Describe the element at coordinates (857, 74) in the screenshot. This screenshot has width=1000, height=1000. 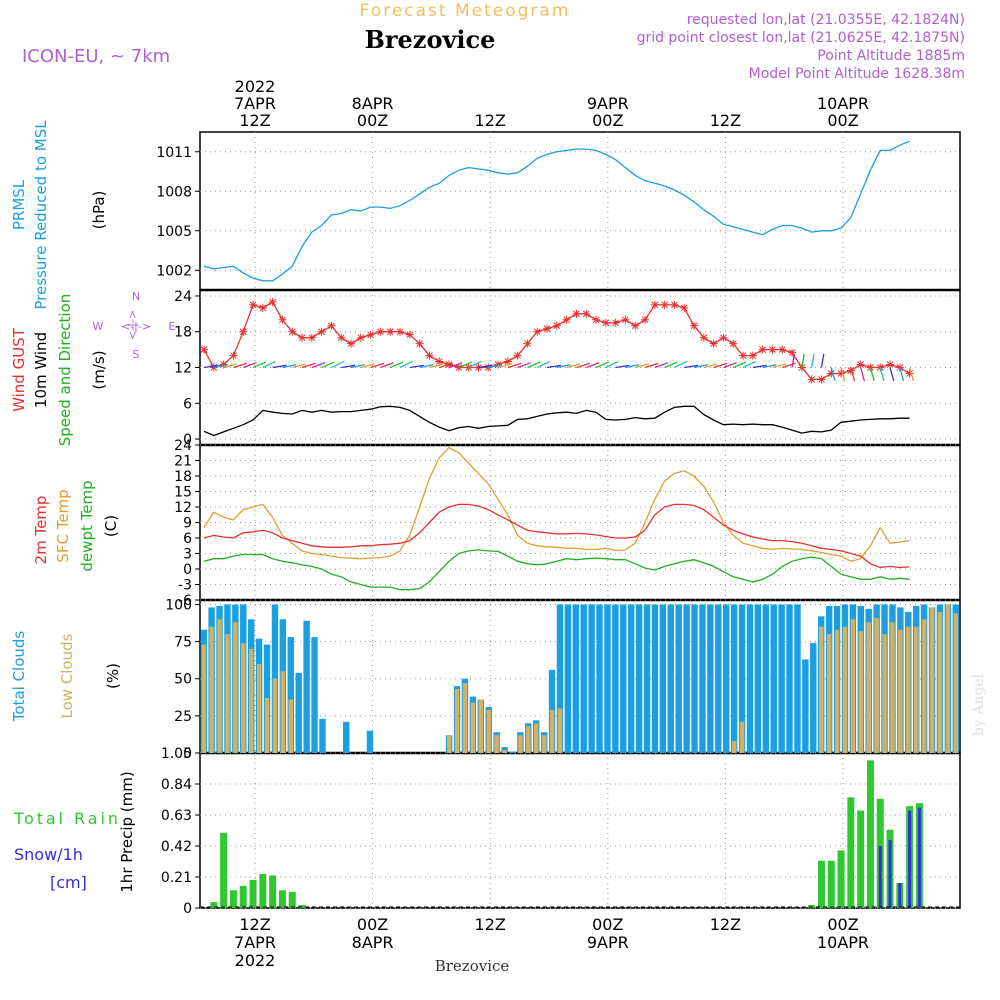
I see `model-altitude: Model Point Altitude 1628.38m` at that location.